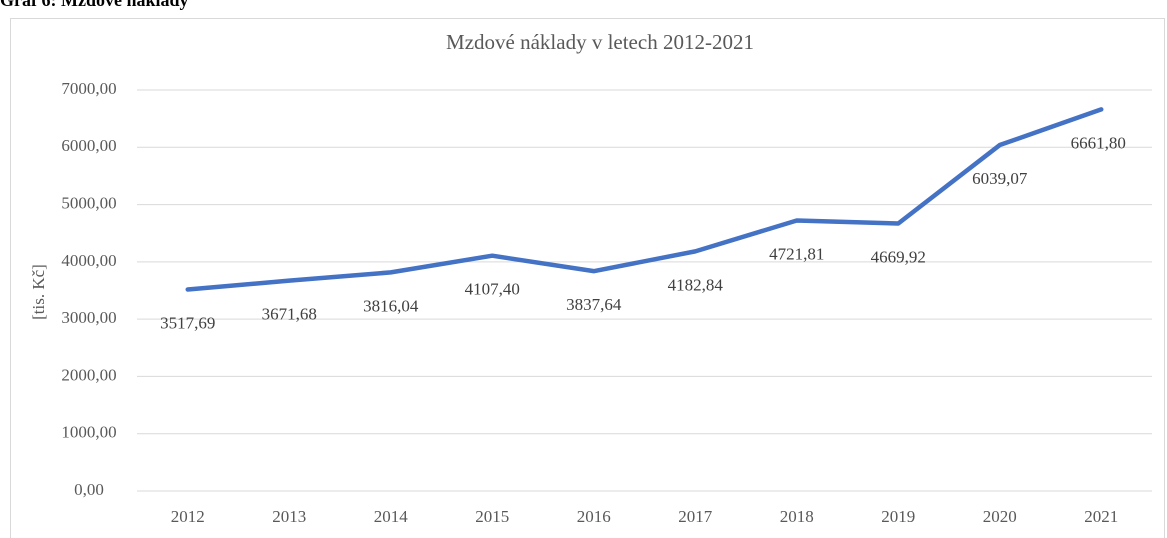 The width and height of the screenshot is (1167, 538). What do you see at coordinates (1098, 142) in the screenshot?
I see `data-label: 6661,80` at bounding box center [1098, 142].